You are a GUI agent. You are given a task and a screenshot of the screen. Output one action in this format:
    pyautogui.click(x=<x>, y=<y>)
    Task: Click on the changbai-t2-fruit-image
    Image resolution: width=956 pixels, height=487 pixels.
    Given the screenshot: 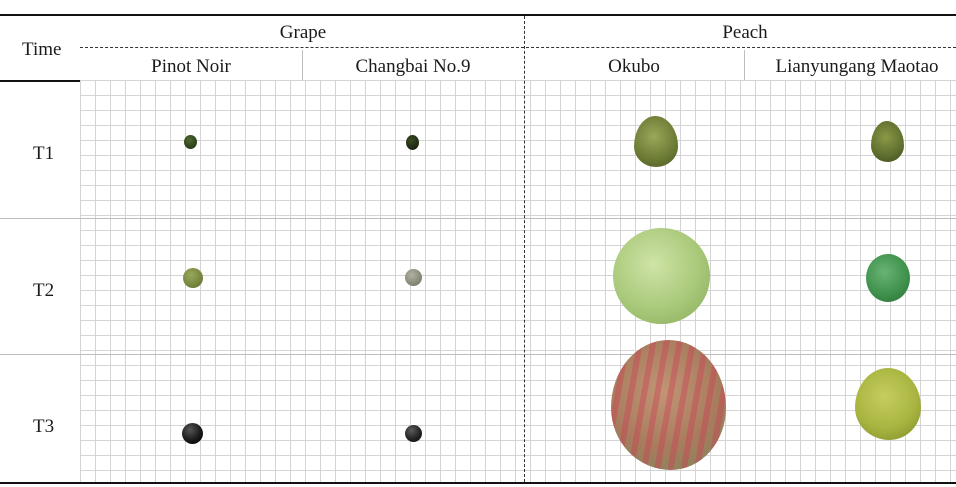 What is the action you would take?
    pyautogui.click(x=413, y=277)
    